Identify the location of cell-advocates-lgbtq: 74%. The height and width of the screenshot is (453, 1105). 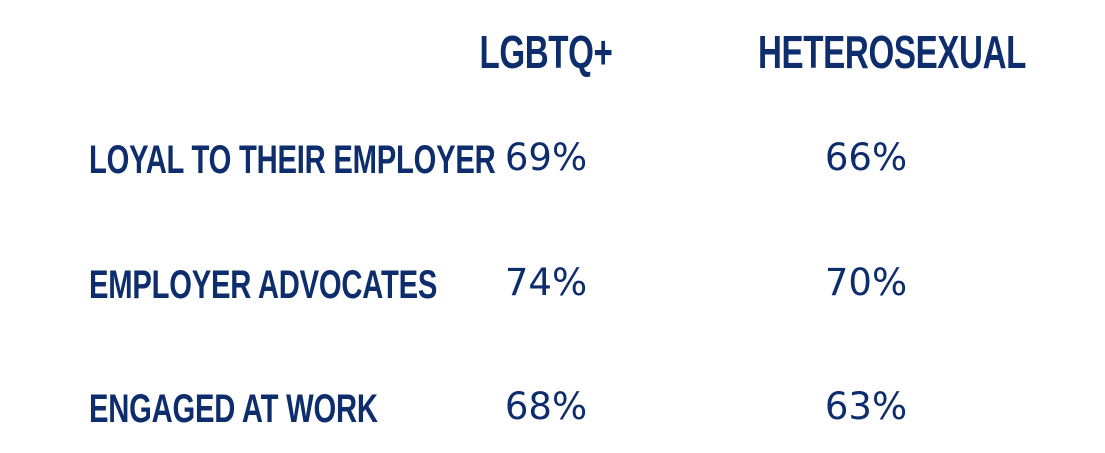
(546, 282).